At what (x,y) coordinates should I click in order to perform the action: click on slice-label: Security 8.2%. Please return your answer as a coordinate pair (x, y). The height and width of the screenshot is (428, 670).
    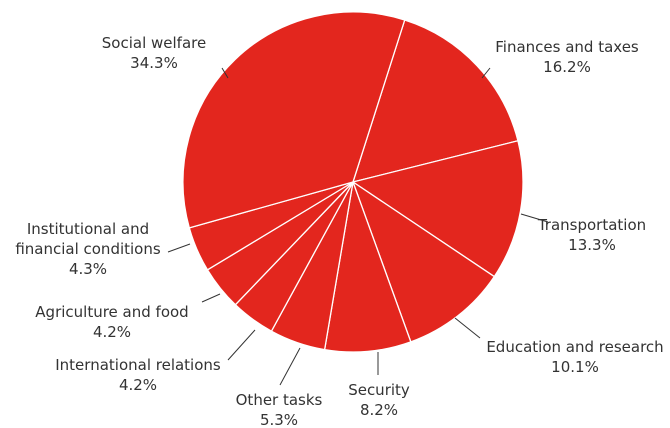
    Looking at the image, I should click on (379, 400).